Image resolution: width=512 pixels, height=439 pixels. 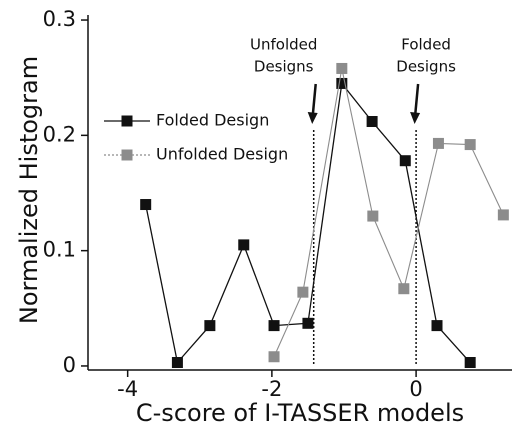 What do you see at coordinates (283, 45) in the screenshot?
I see `annotation: Unfolded` at bounding box center [283, 45].